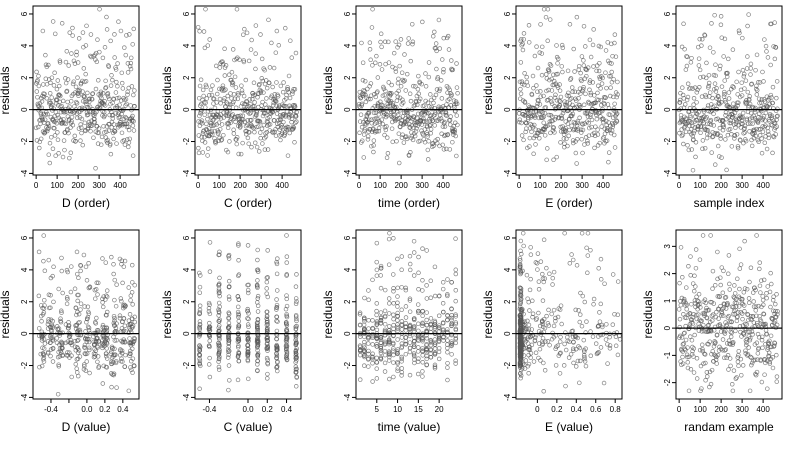 The image size is (800, 455). What do you see at coordinates (507, 13) in the screenshot?
I see `y-tick-label: 6` at bounding box center [507, 13].